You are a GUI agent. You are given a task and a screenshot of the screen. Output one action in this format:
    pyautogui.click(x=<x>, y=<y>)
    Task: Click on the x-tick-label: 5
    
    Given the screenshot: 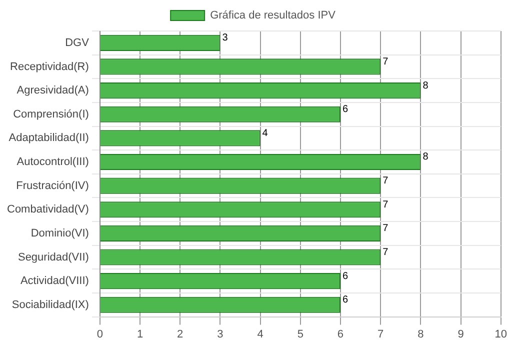 What is the action you would take?
    pyautogui.click(x=300, y=334)
    